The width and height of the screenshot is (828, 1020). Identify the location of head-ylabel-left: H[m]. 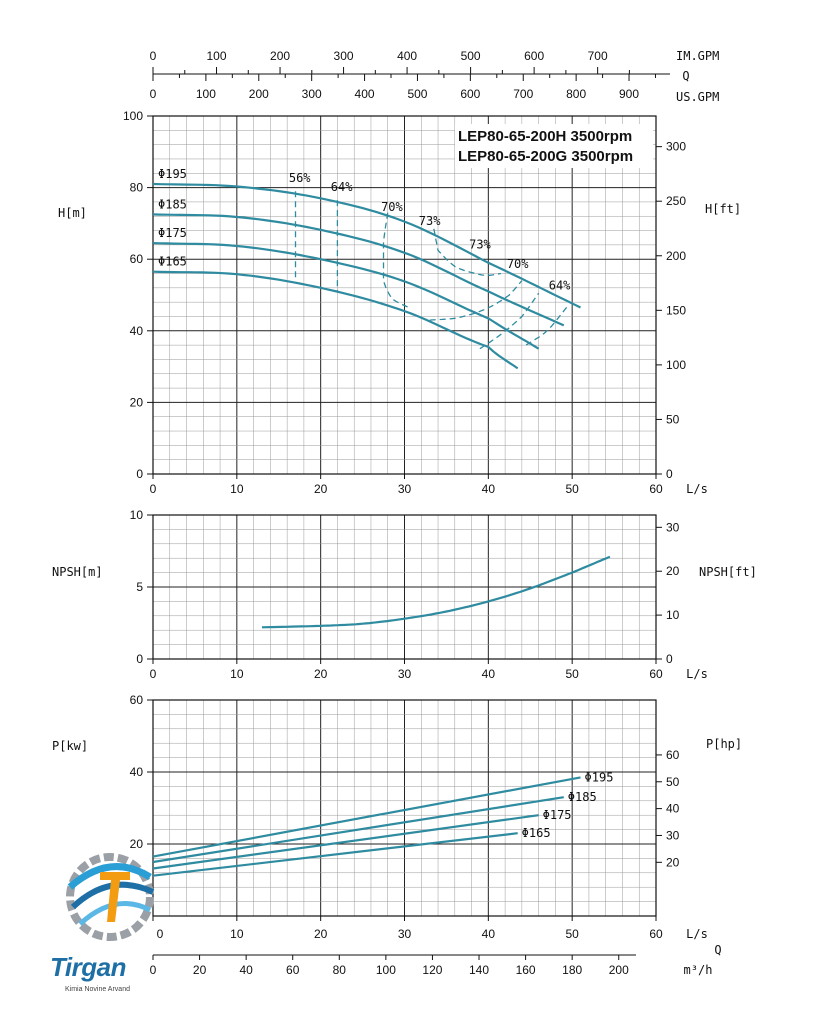
(72, 213).